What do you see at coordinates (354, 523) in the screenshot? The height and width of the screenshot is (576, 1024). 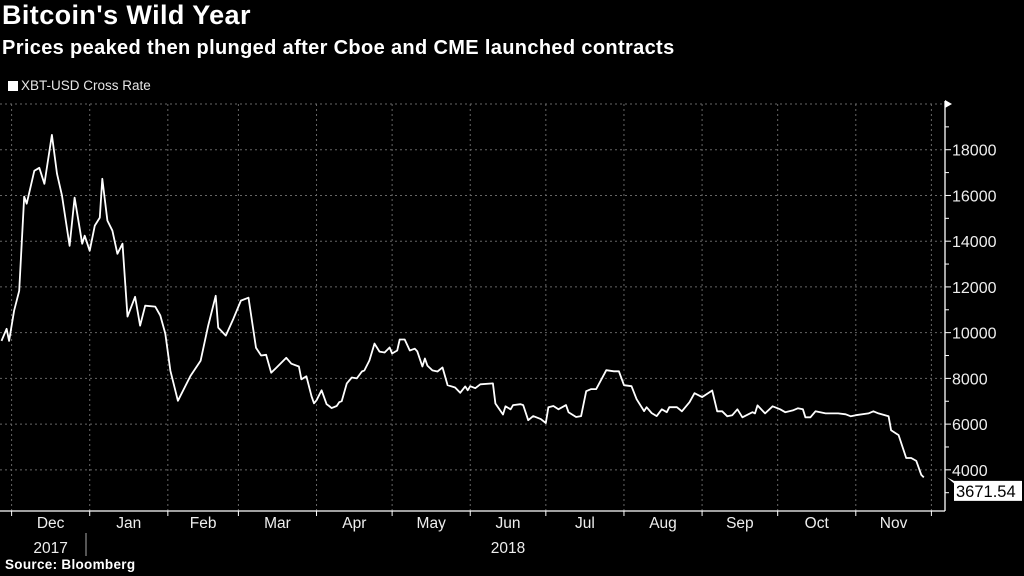 I see `x-tick-label: Apr` at bounding box center [354, 523].